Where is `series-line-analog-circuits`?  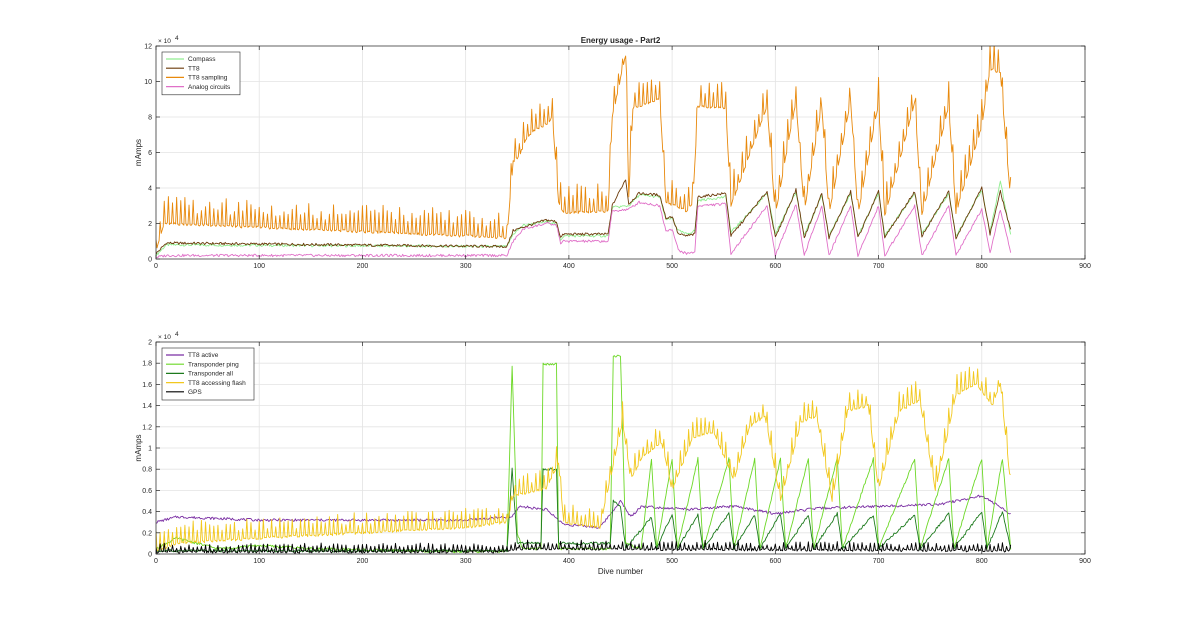 series-line-analog-circuits is located at coordinates (584, 229).